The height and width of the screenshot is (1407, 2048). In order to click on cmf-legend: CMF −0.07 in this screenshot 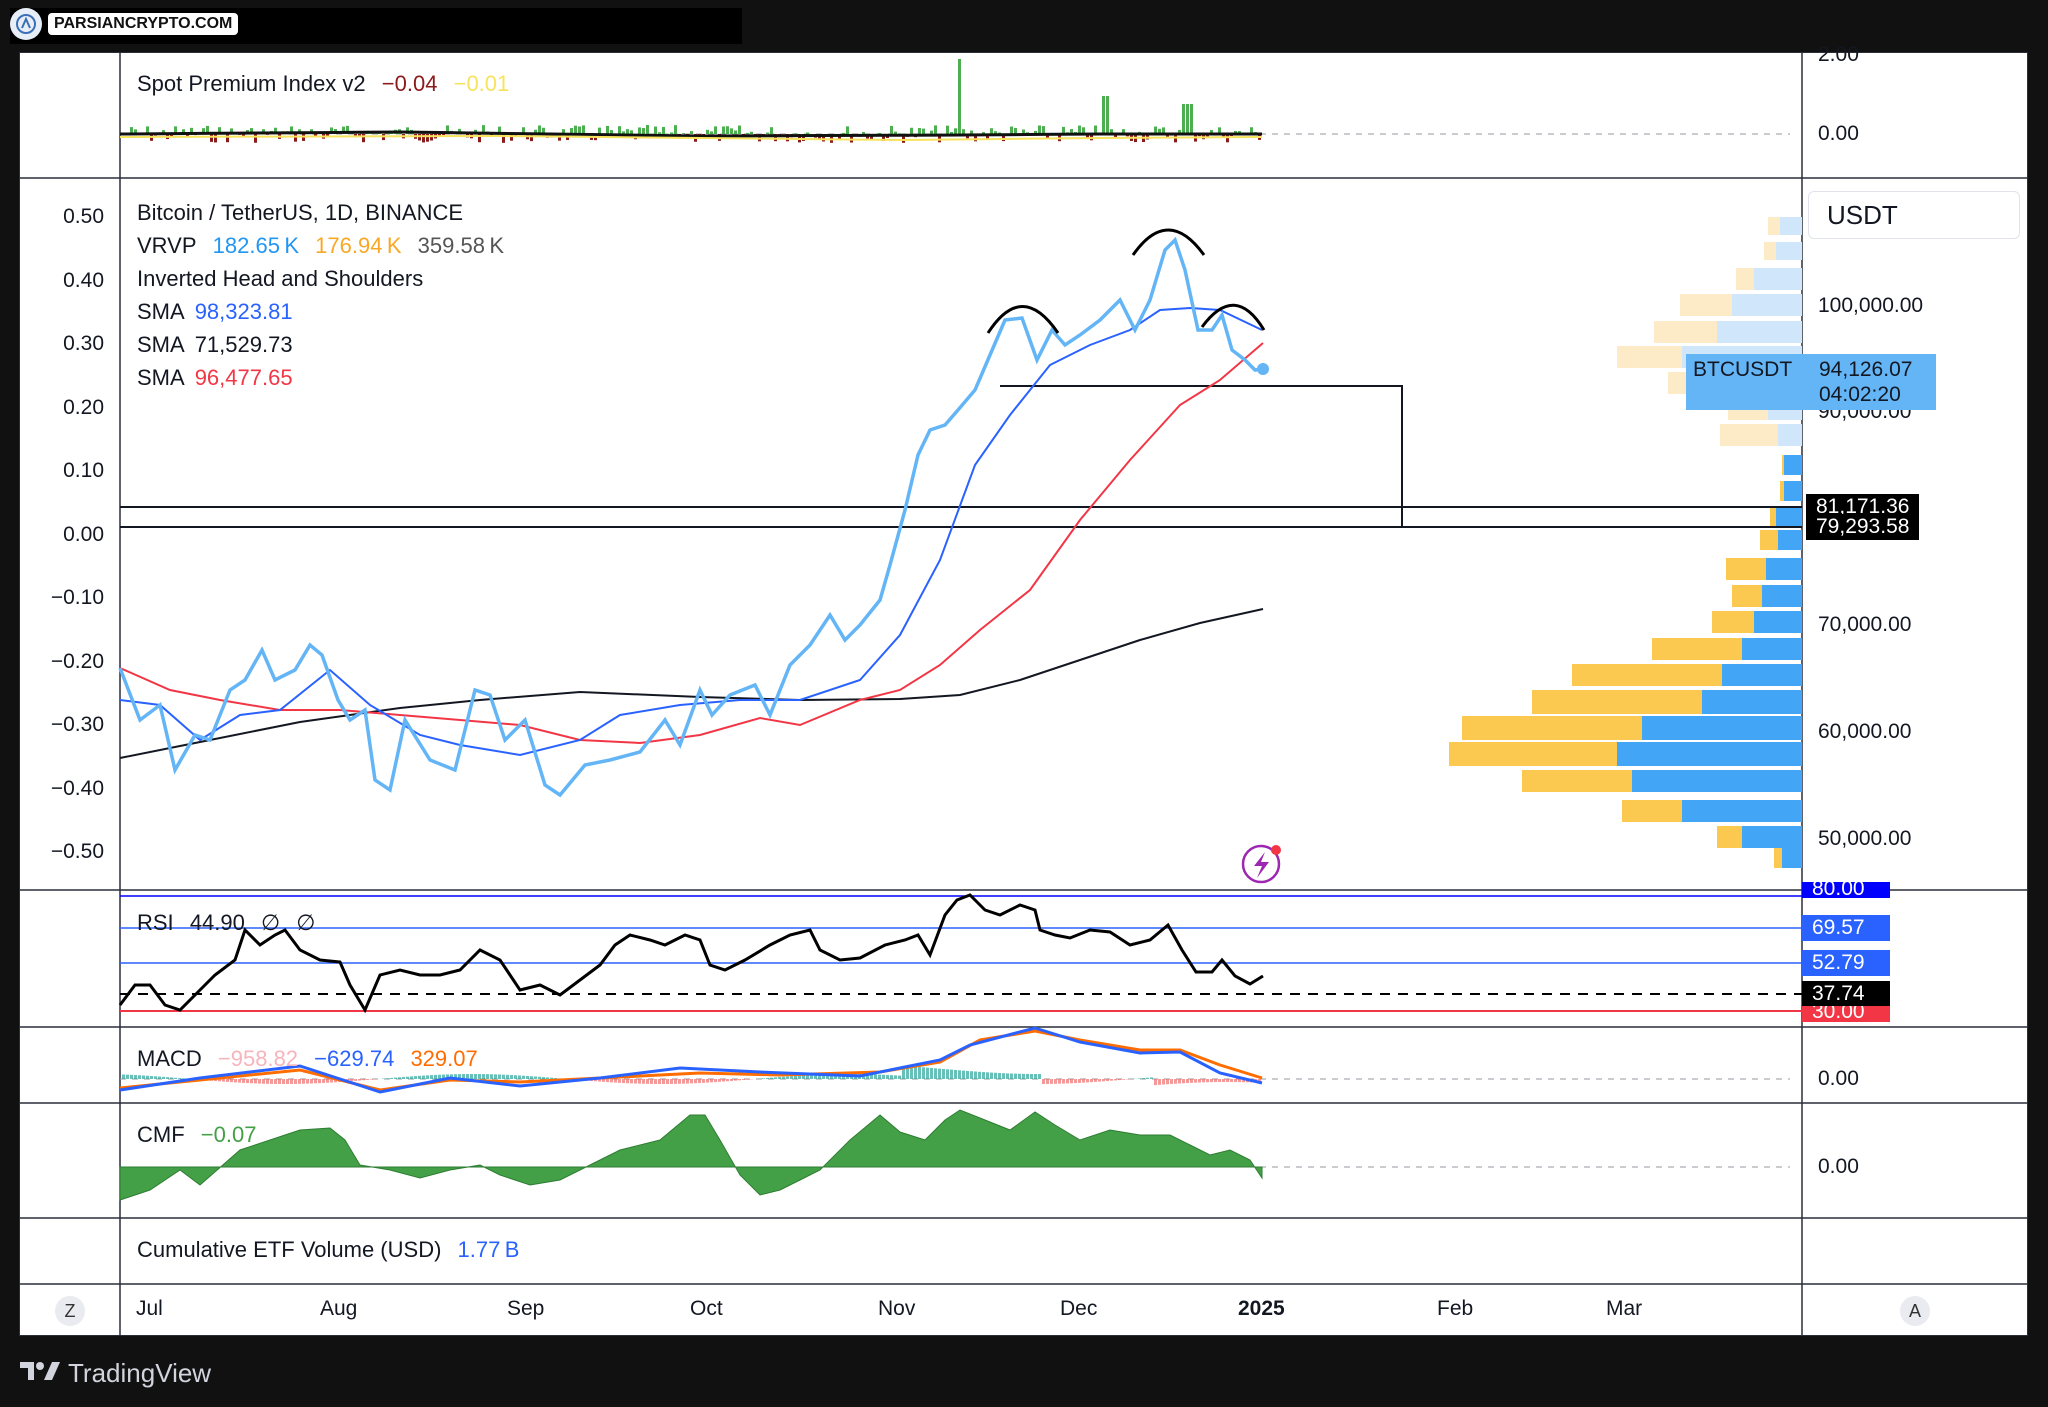, I will do `click(201, 1134)`.